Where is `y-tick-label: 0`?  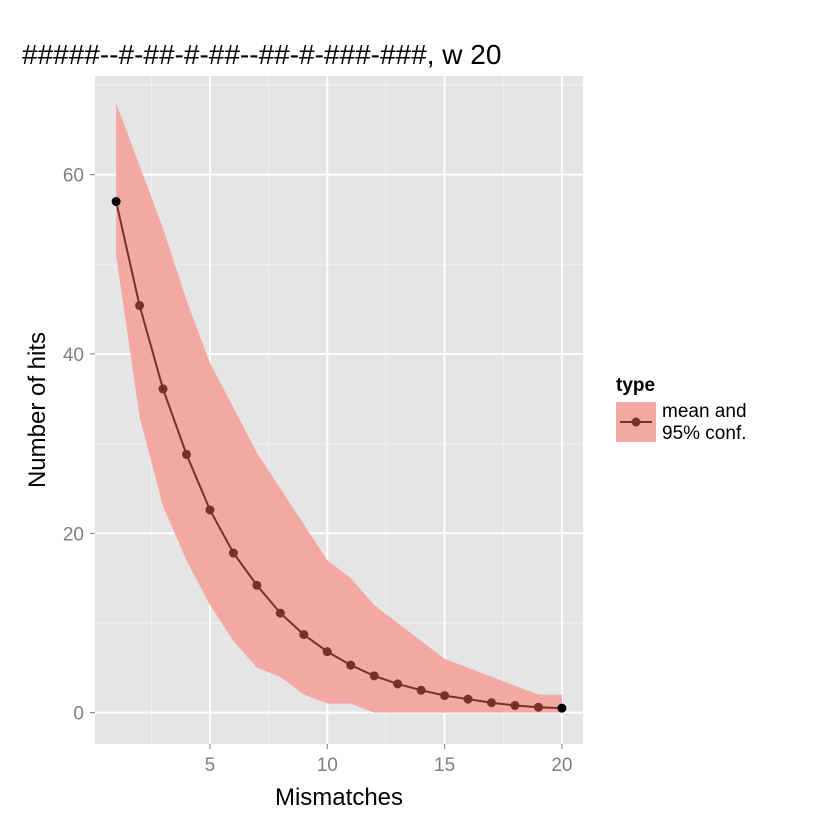 y-tick-label: 0 is located at coordinates (78, 714).